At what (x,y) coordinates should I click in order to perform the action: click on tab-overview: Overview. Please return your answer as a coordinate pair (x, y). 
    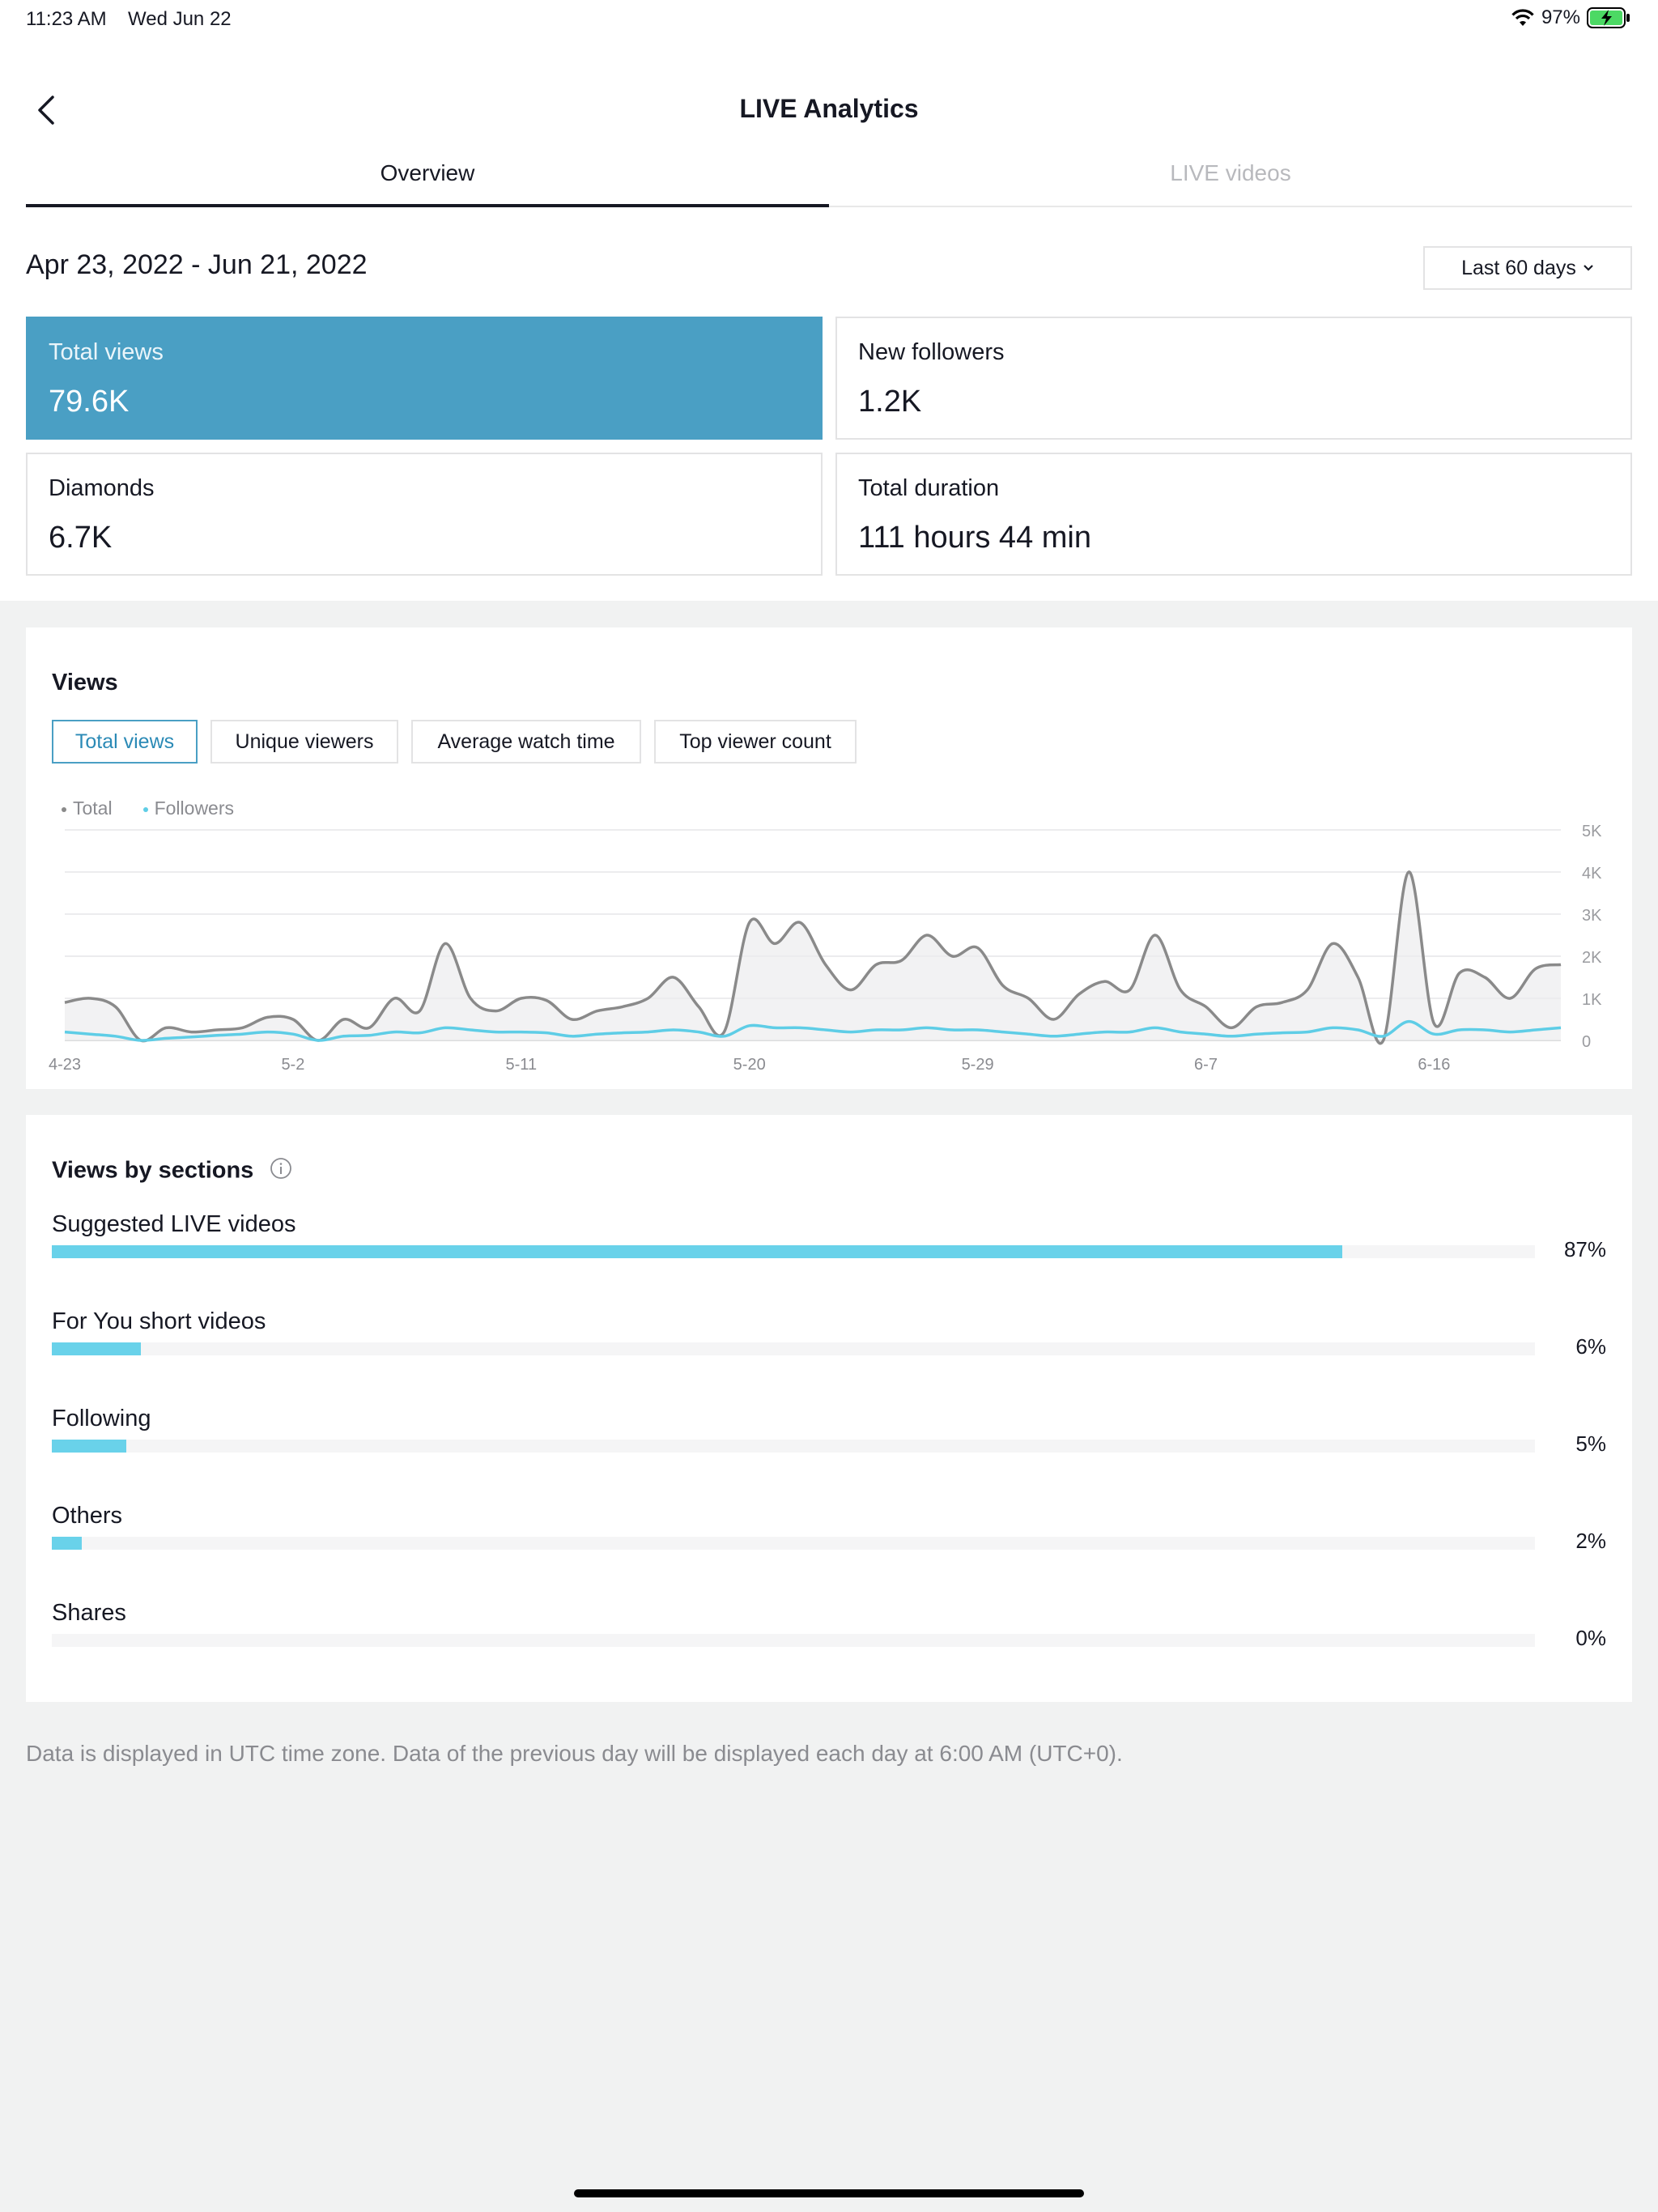
    Looking at the image, I should click on (427, 173).